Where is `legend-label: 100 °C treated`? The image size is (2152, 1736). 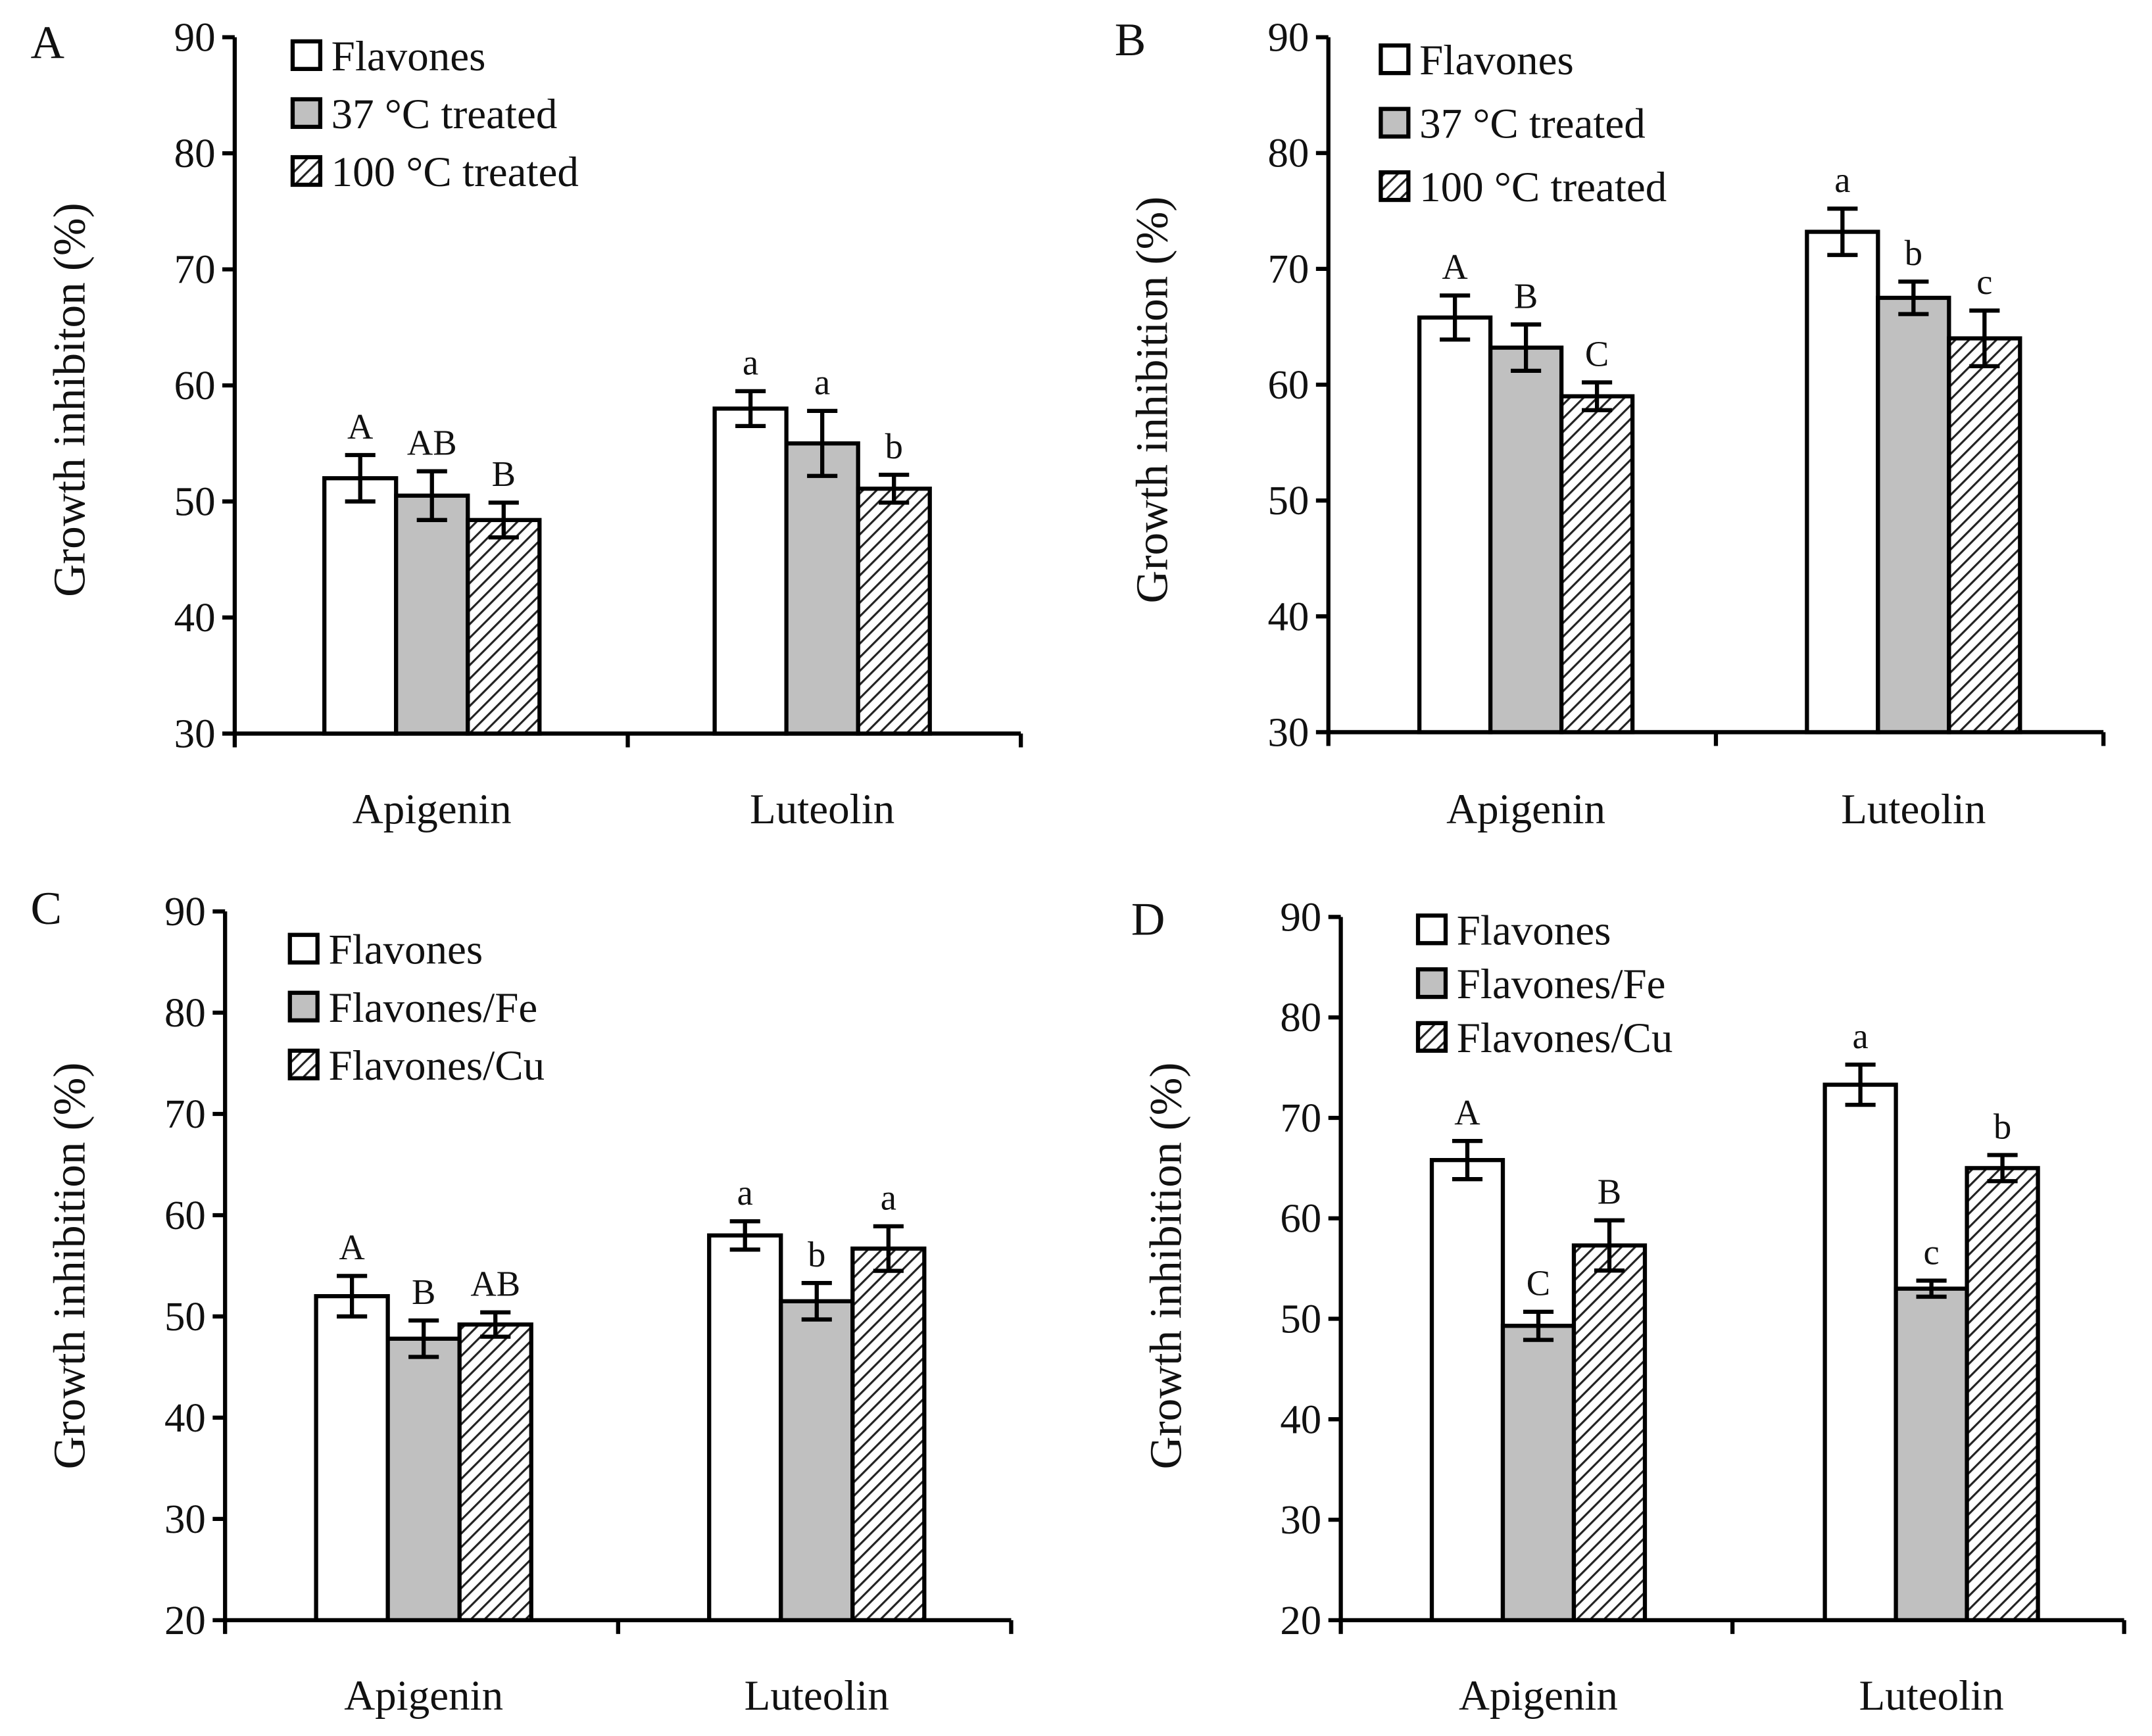 legend-label: 100 °C treated is located at coordinates (1543, 187).